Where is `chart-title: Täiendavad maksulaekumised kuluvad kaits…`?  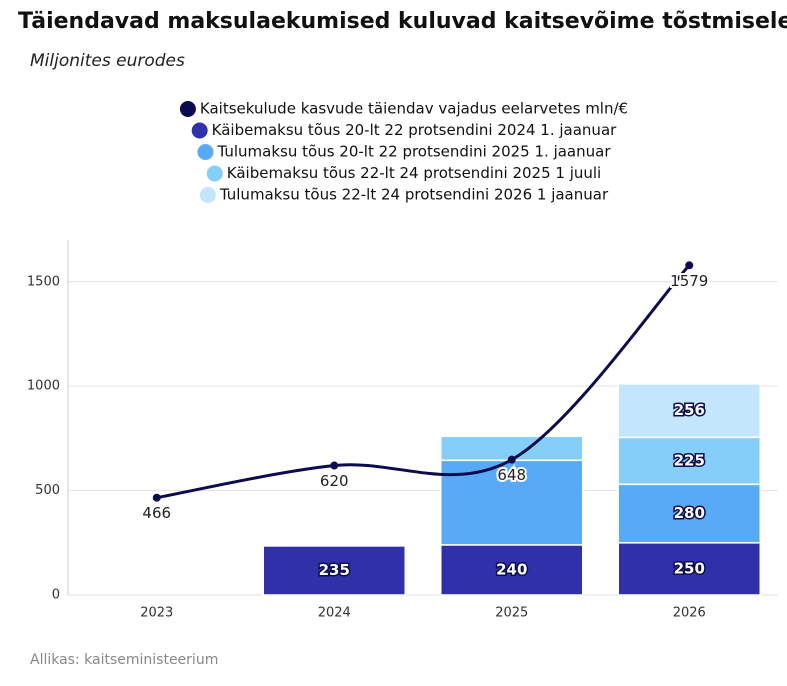
chart-title: Täiendavad maksulaekumised kuluvad kaits… is located at coordinates (402, 21).